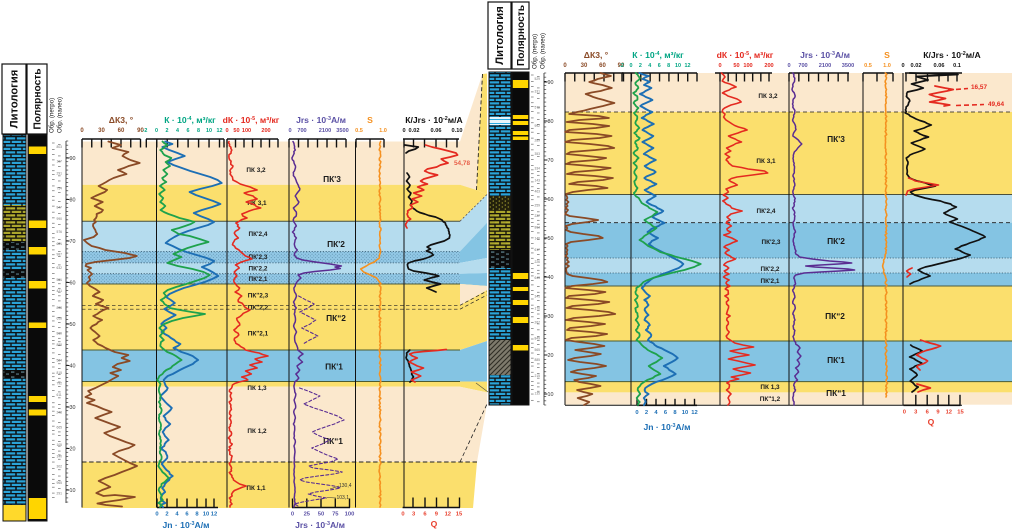  Describe the element at coordinates (996, 104) in the screenshot. I see `svg-text: 49,64` at that location.